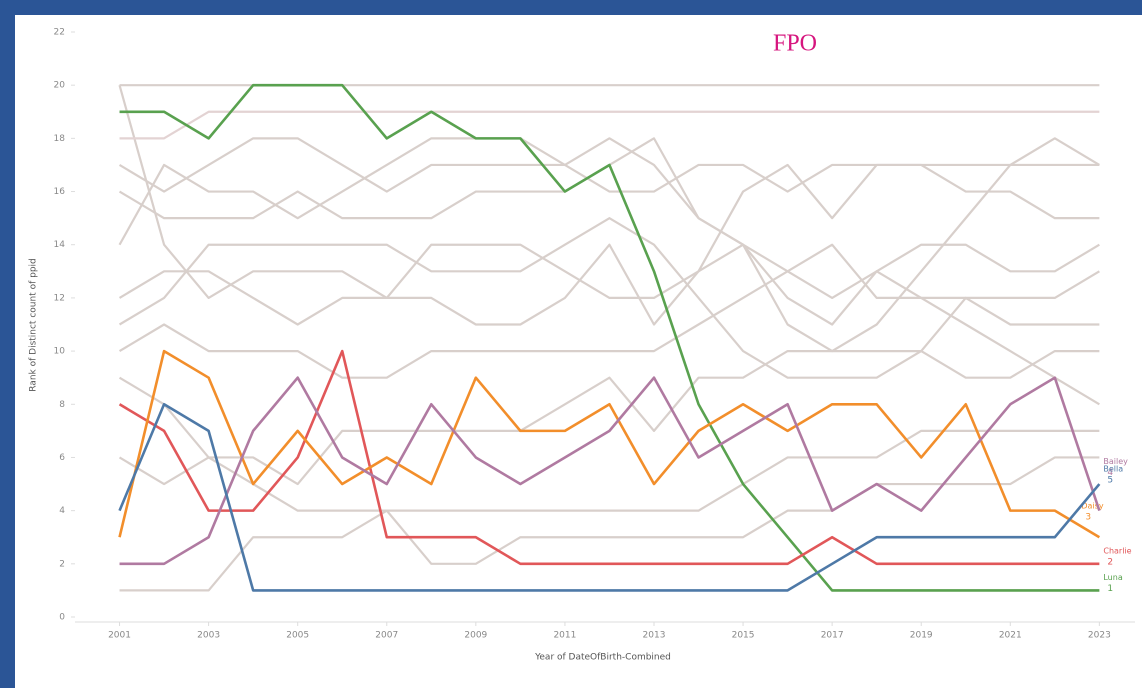  I want to click on y-tick-label: 10, so click(60, 352).